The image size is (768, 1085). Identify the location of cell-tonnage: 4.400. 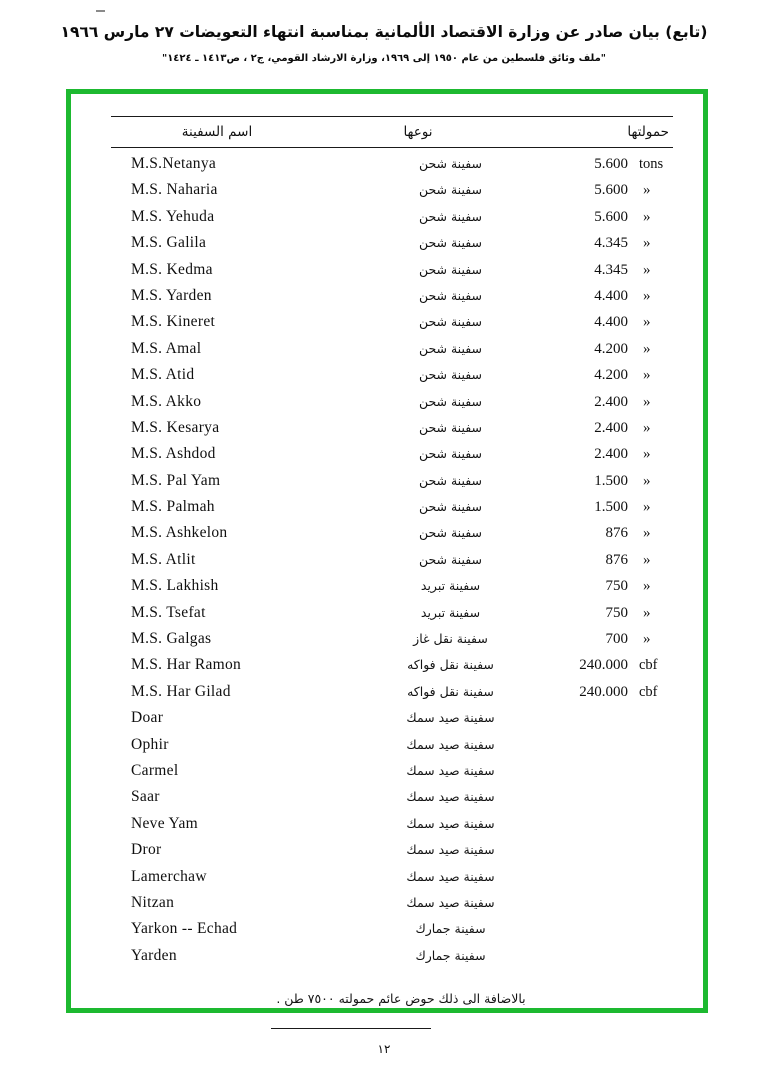
(611, 295).